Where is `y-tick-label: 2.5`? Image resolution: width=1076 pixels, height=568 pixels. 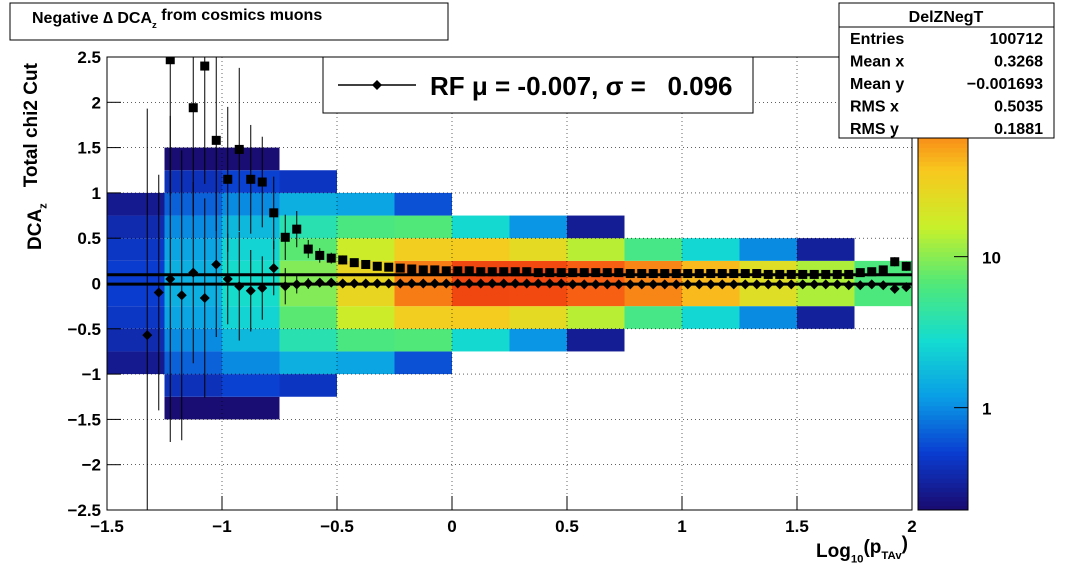
y-tick-label: 2.5 is located at coordinates (89, 57).